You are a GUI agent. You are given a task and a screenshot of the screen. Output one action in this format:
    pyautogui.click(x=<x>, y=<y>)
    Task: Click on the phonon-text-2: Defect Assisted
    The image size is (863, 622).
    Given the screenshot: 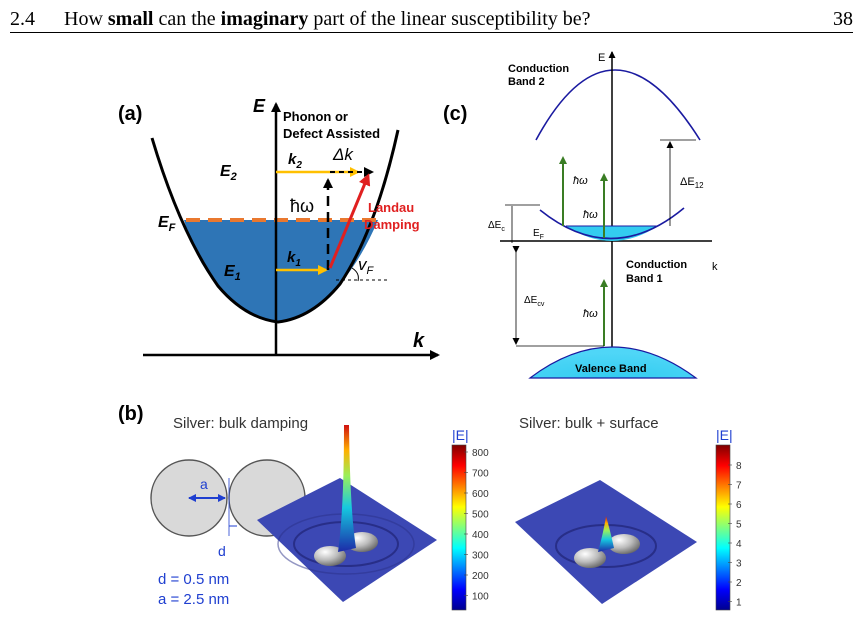 What is the action you would take?
    pyautogui.click(x=331, y=133)
    